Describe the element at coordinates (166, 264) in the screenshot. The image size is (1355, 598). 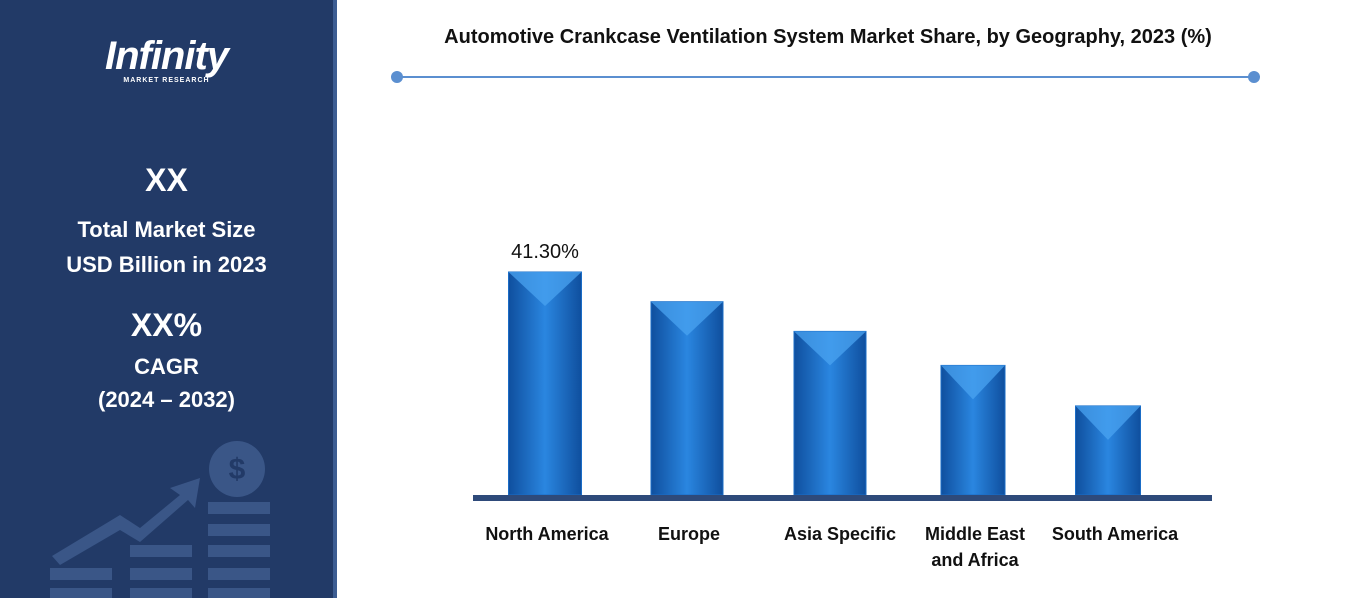
I see `market-size-unit: USD Billion in 2023` at that location.